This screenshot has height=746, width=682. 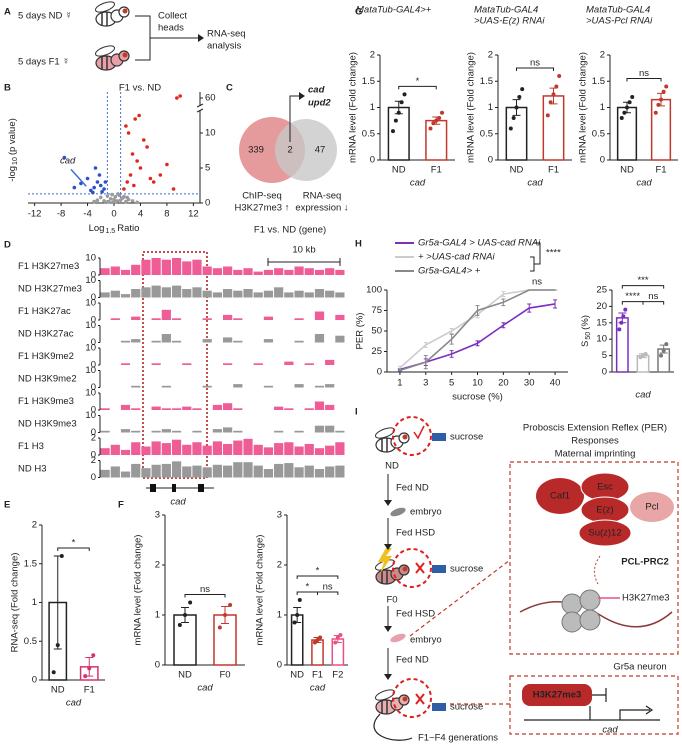 I want to click on x-tick-label: ND, so click(x=58, y=690).